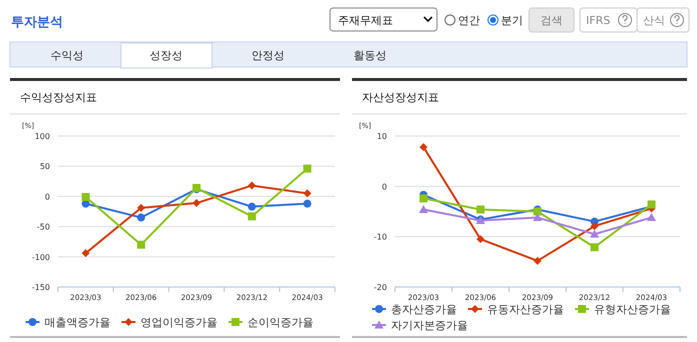 The width and height of the screenshot is (697, 342). What do you see at coordinates (551, 20) in the screenshot?
I see `text: 검색` at bounding box center [551, 20].